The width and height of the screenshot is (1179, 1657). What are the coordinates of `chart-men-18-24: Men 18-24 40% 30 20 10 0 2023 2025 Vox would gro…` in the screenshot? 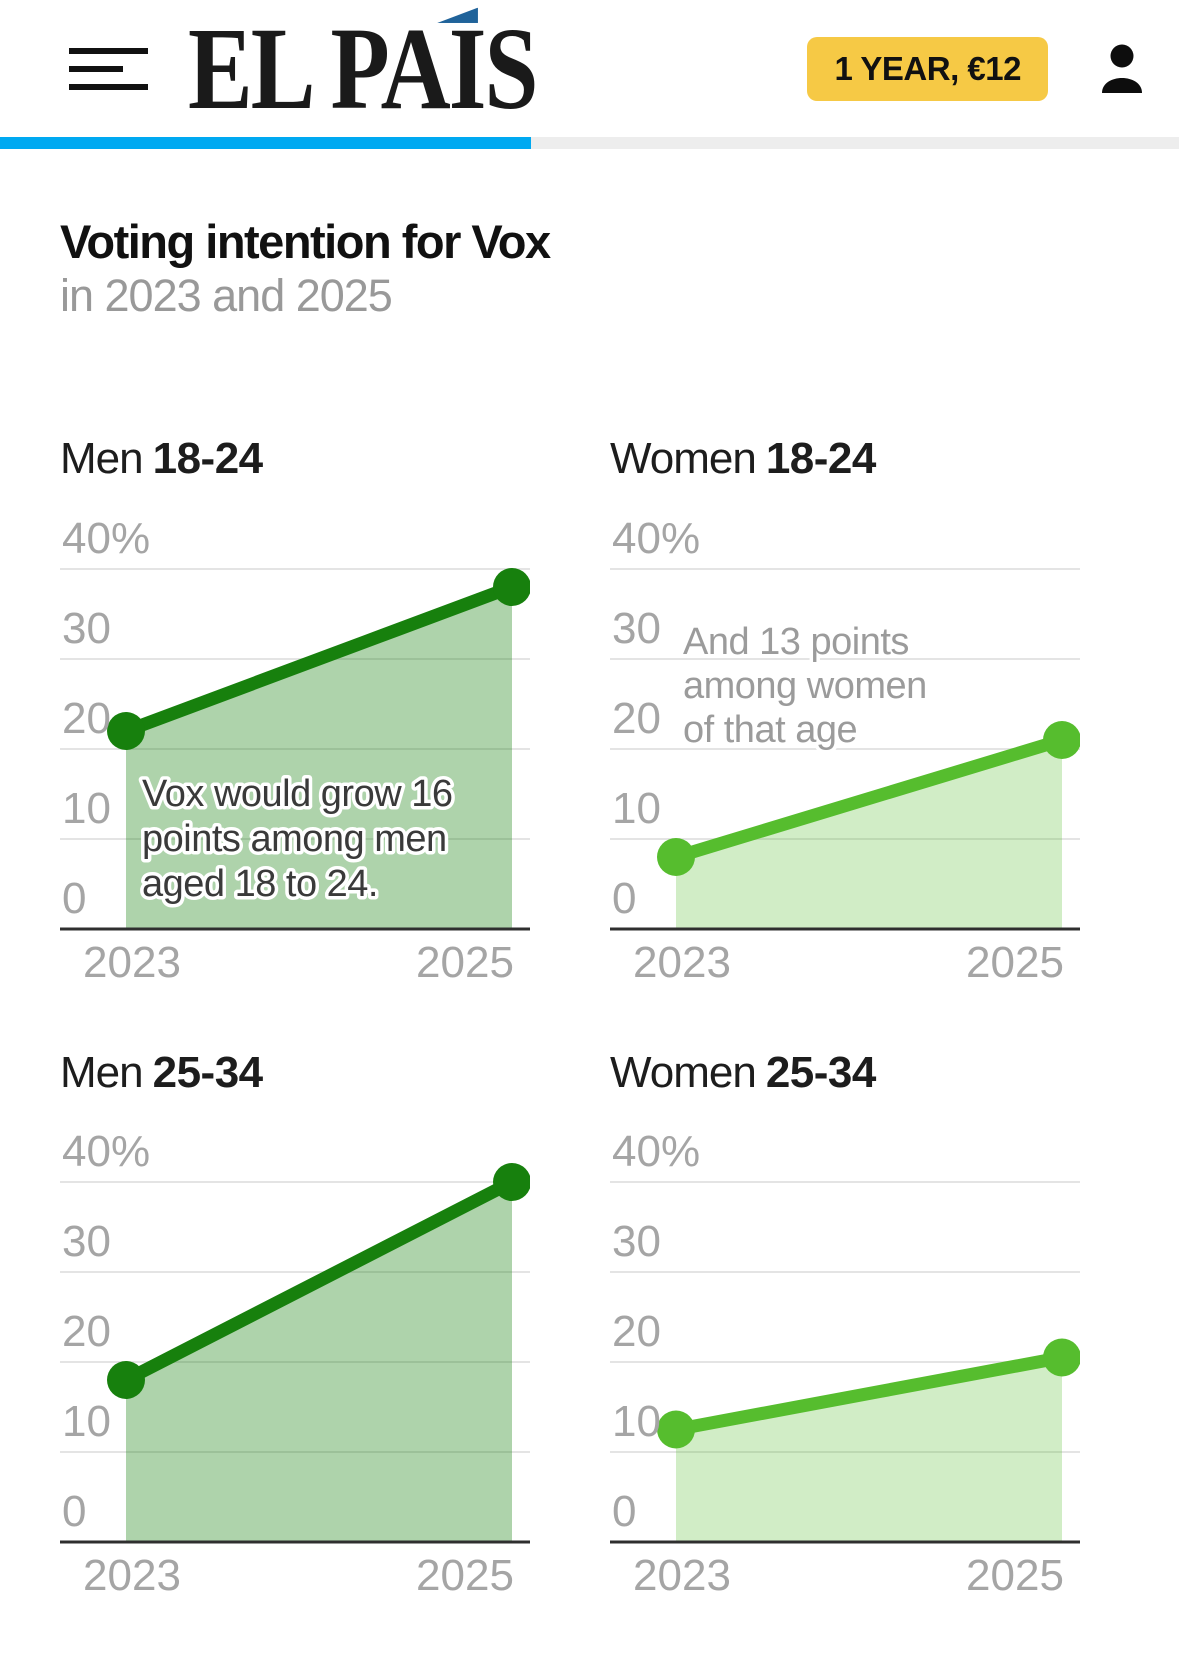 It's located at (295, 711).